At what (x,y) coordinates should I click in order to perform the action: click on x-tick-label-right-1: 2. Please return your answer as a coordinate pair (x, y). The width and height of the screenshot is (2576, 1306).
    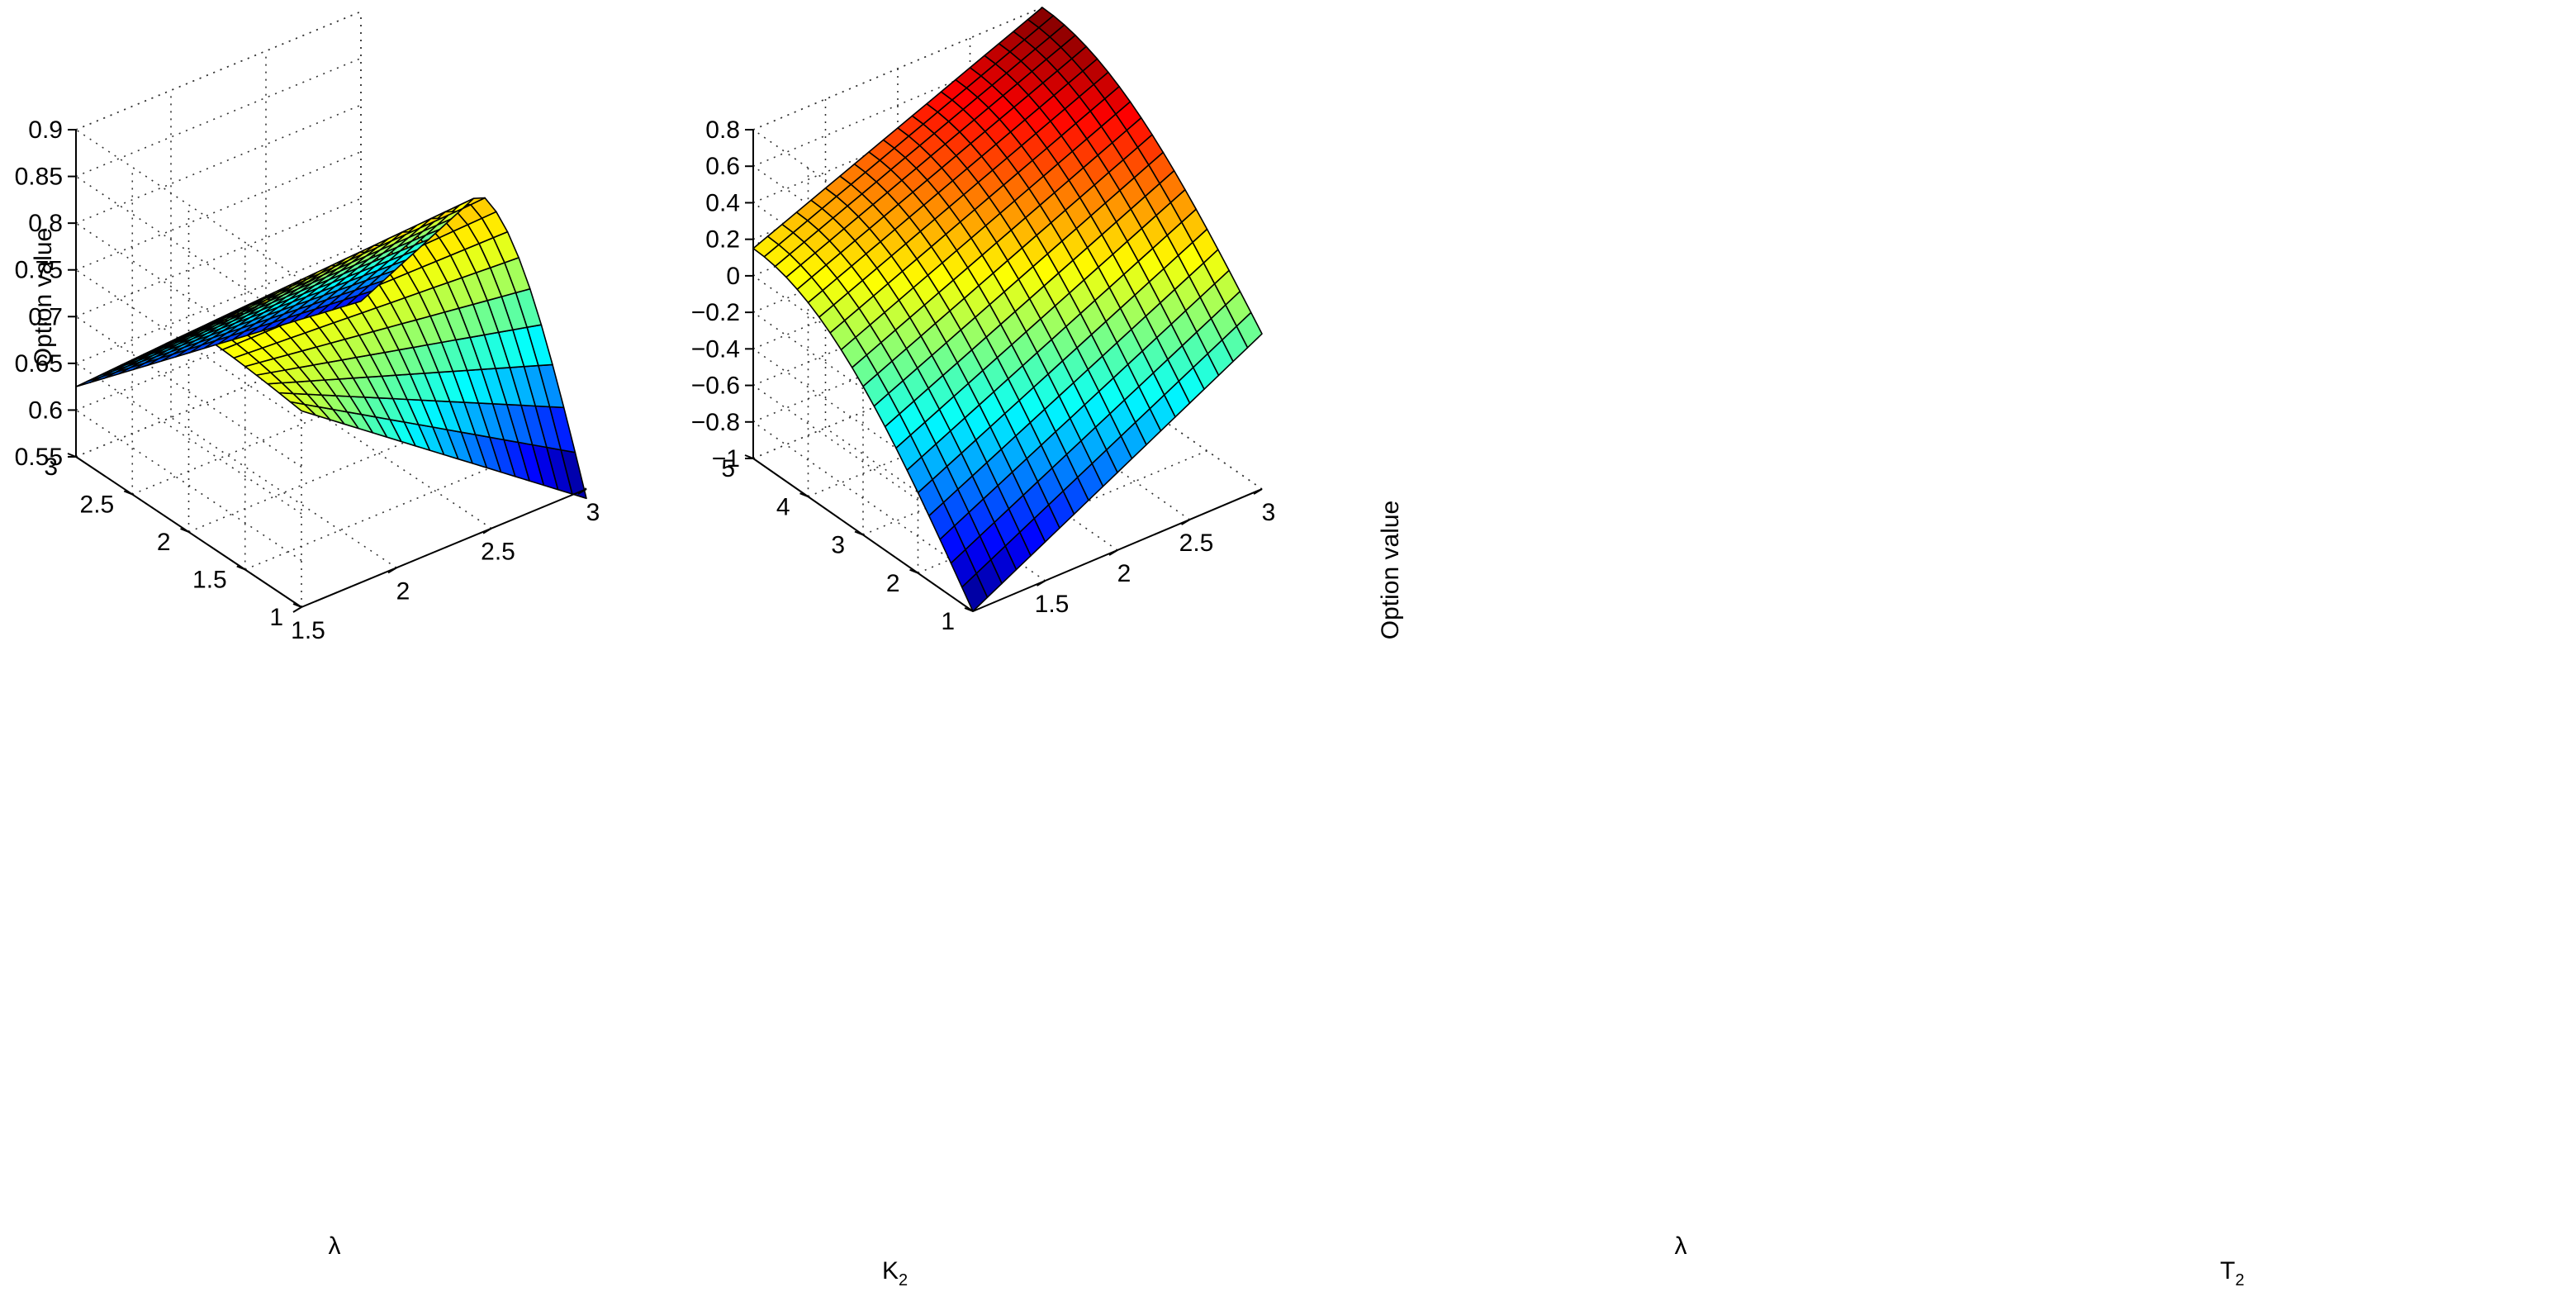
    Looking at the image, I should click on (1124, 573).